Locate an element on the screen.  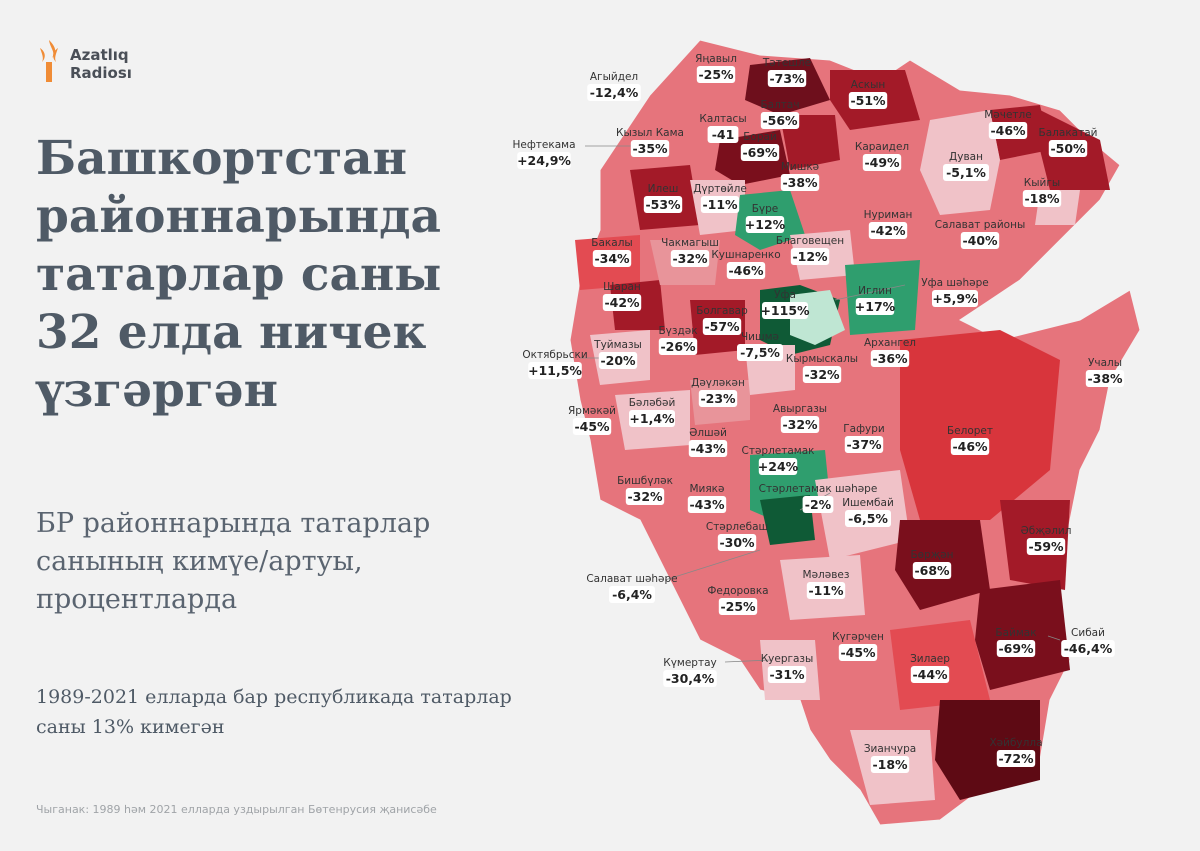
region-value: -44% is located at coordinates (930, 674).